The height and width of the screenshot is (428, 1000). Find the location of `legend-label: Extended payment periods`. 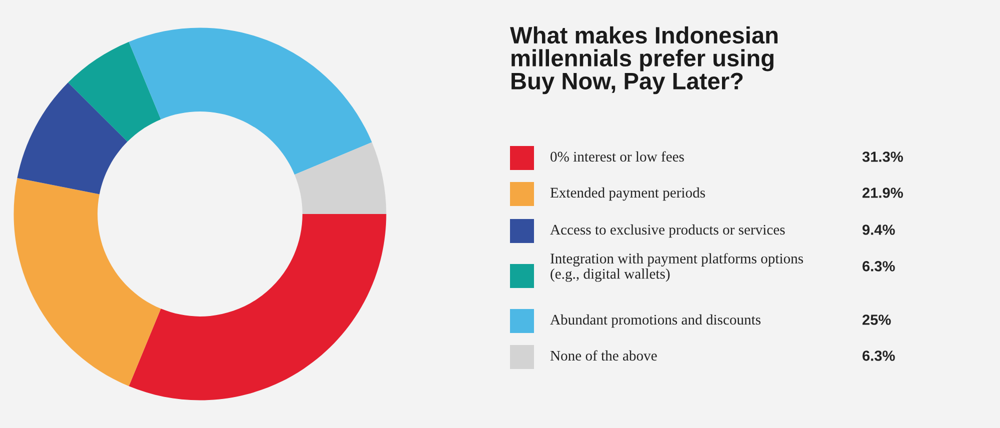

legend-label: Extended payment periods is located at coordinates (627, 194).